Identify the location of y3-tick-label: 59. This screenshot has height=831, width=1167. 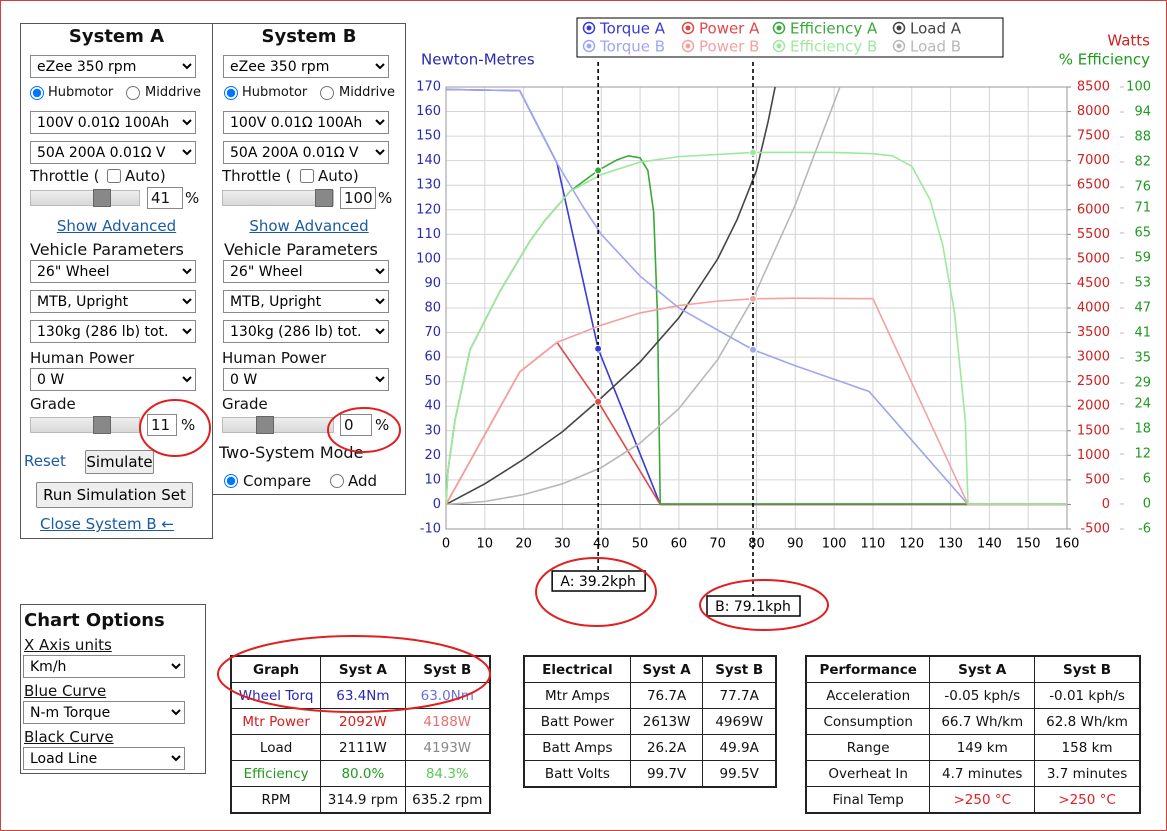
(1142, 257).